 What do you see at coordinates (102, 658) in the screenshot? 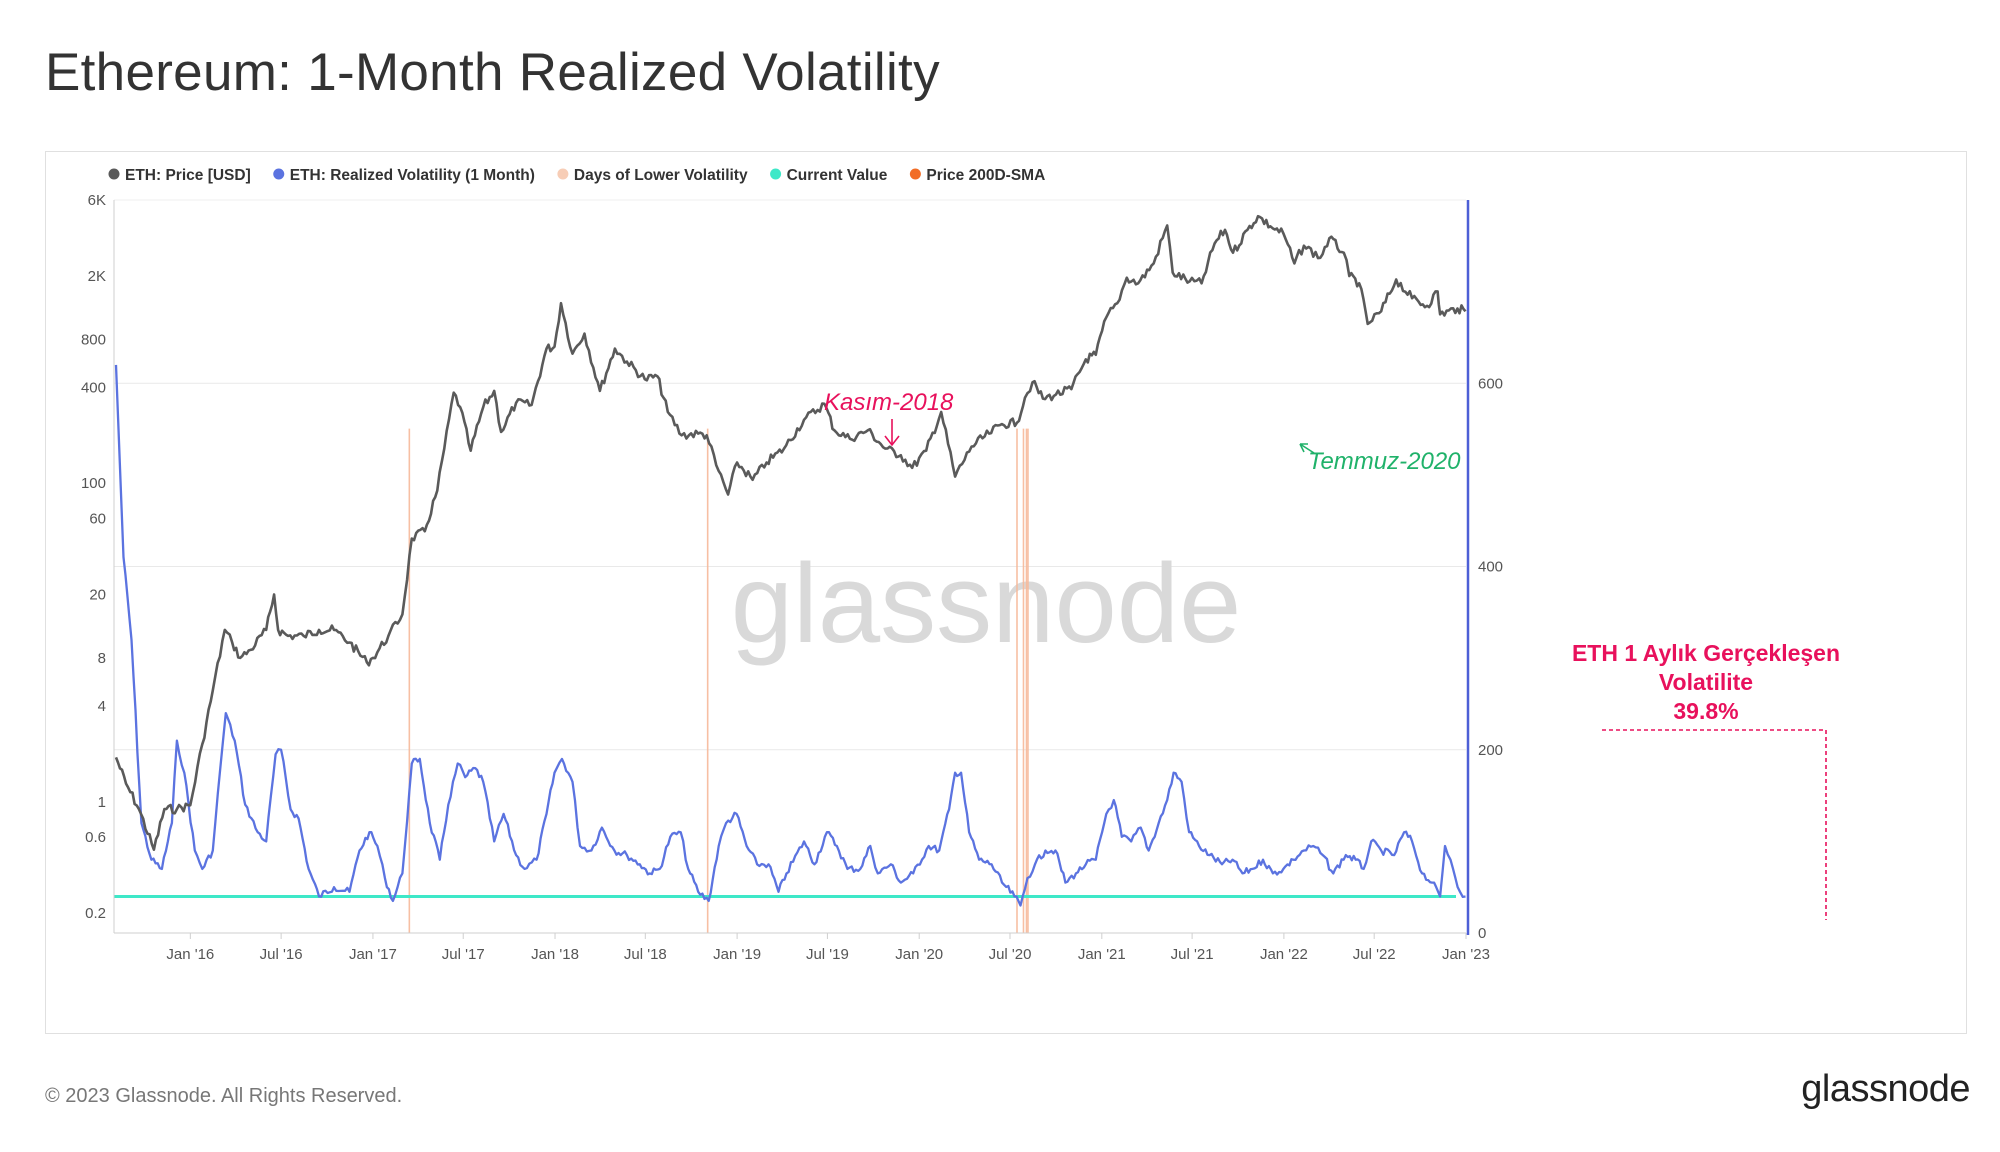
I see `y-left-tick-label: 8` at bounding box center [102, 658].